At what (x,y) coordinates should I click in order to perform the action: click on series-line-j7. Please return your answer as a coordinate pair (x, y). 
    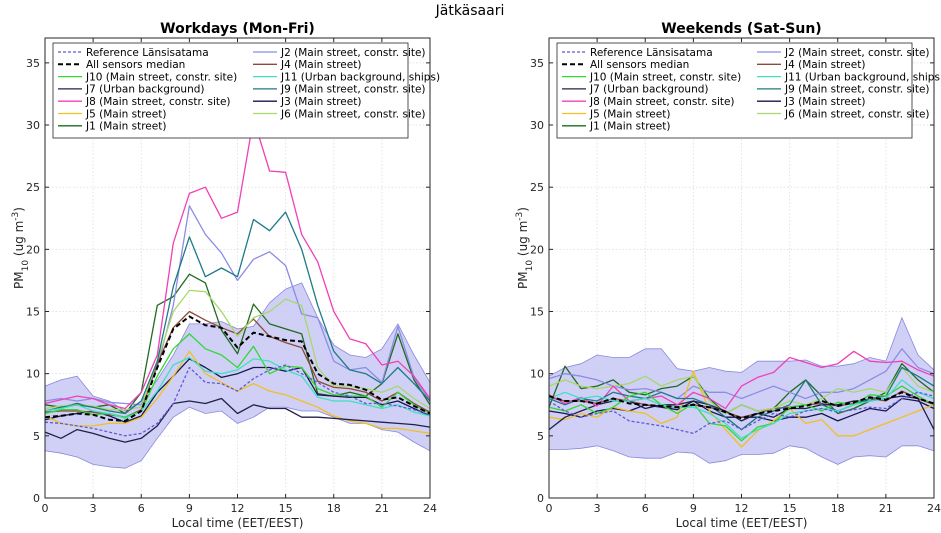
    Looking at the image, I should click on (237, 420).